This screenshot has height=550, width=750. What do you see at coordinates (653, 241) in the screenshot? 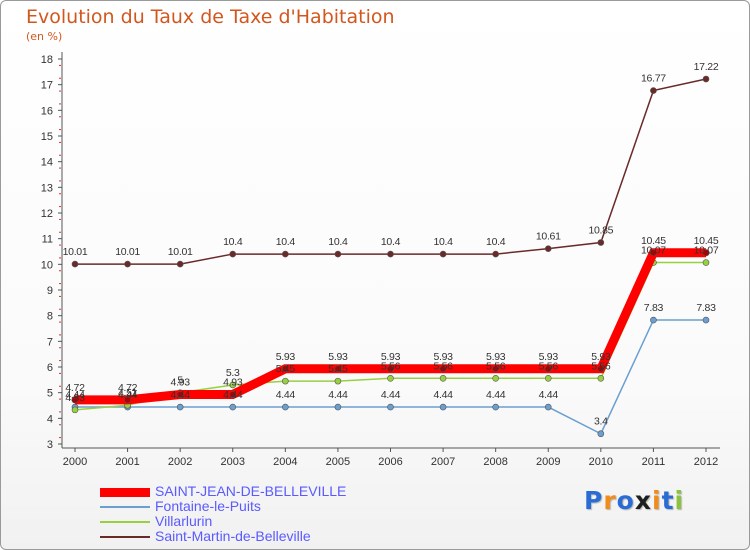
I see `data-label: 10.45` at bounding box center [653, 241].